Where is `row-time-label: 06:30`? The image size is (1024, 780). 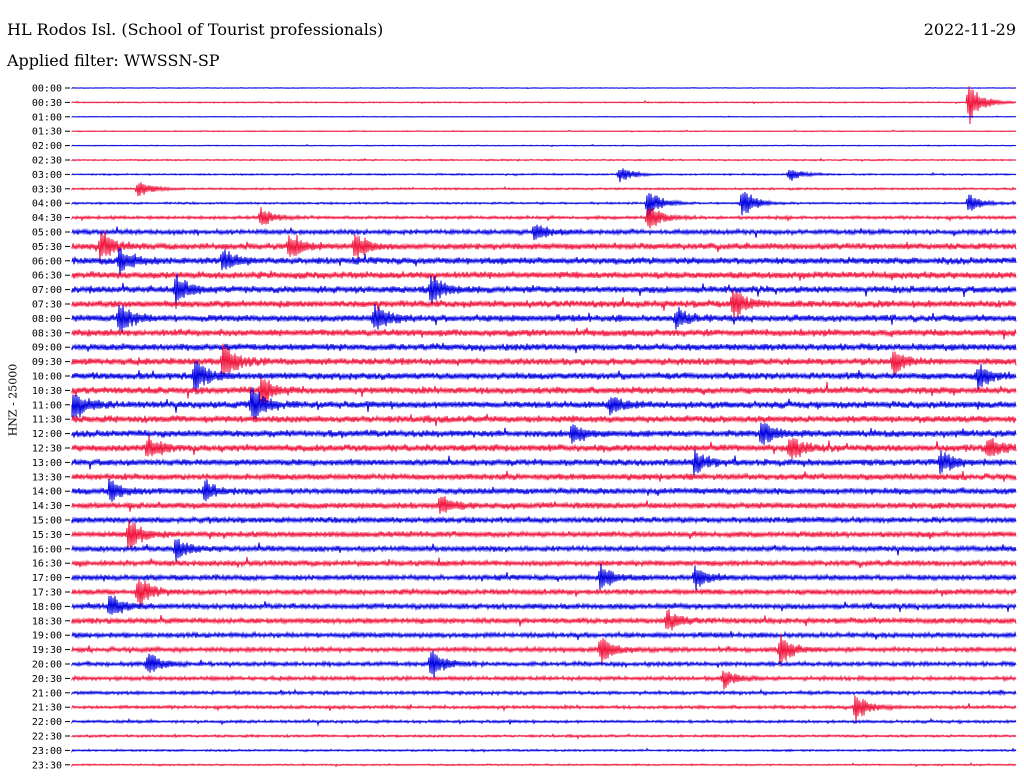
row-time-label: 06:30 is located at coordinates (47, 276).